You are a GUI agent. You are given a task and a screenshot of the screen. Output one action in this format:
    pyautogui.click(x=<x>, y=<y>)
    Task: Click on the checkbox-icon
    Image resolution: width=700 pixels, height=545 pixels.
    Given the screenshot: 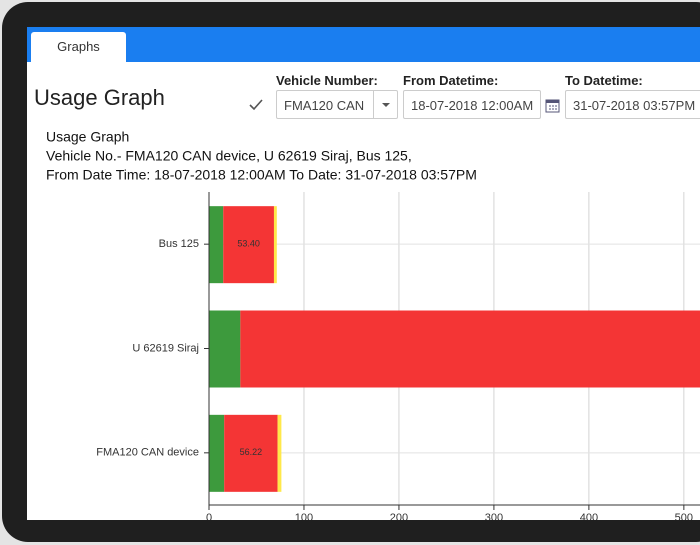 What is the action you would take?
    pyautogui.click(x=256, y=105)
    